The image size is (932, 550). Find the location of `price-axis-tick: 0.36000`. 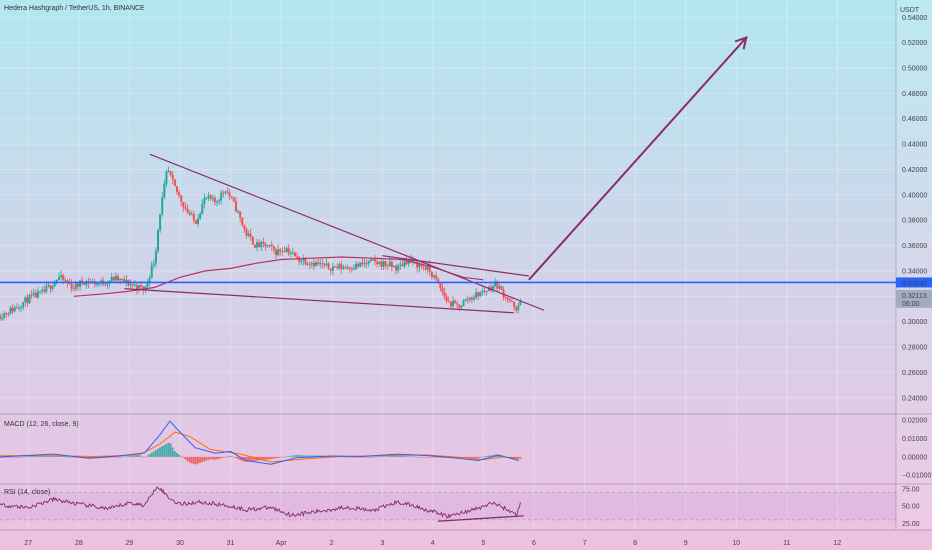

price-axis-tick: 0.36000 is located at coordinates (914, 246).